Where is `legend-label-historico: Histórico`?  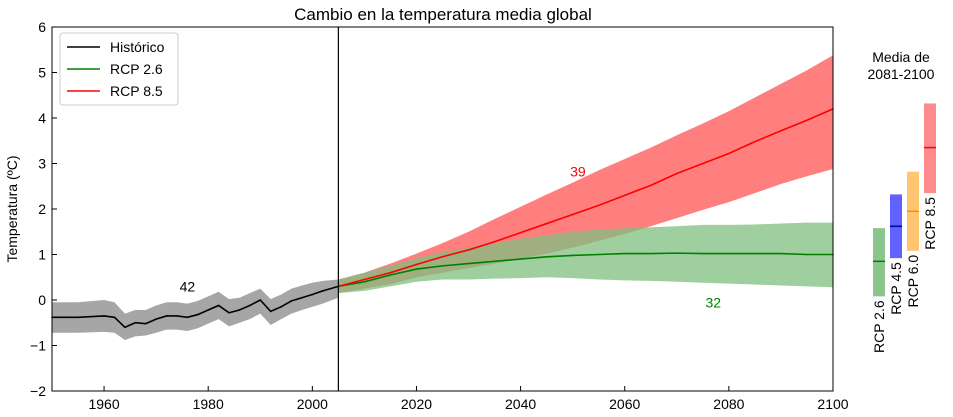 legend-label-historico: Histórico is located at coordinates (137, 47).